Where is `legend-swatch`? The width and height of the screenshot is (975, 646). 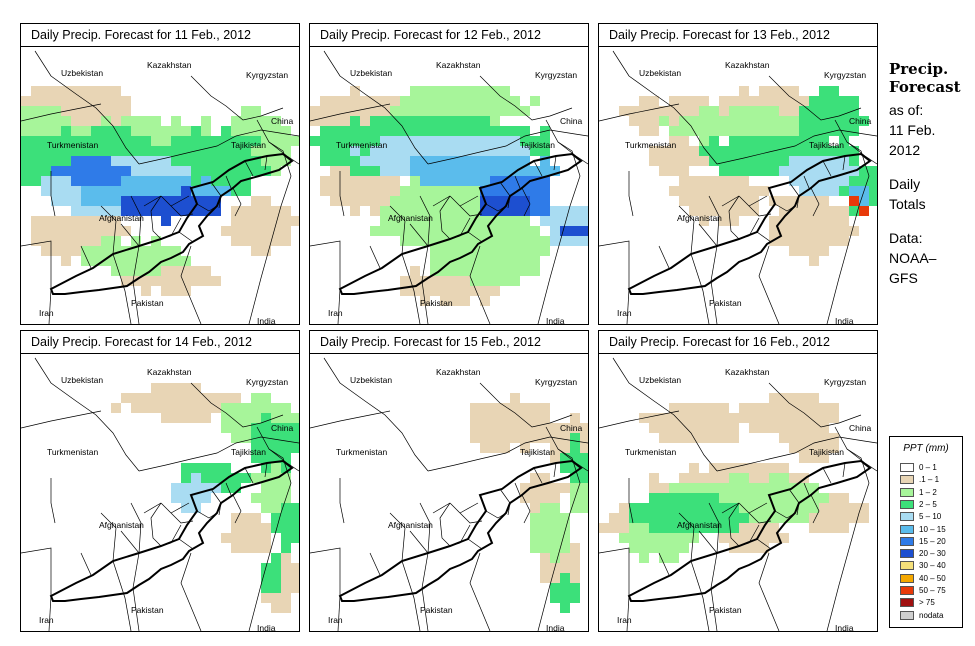 legend-swatch is located at coordinates (907, 615).